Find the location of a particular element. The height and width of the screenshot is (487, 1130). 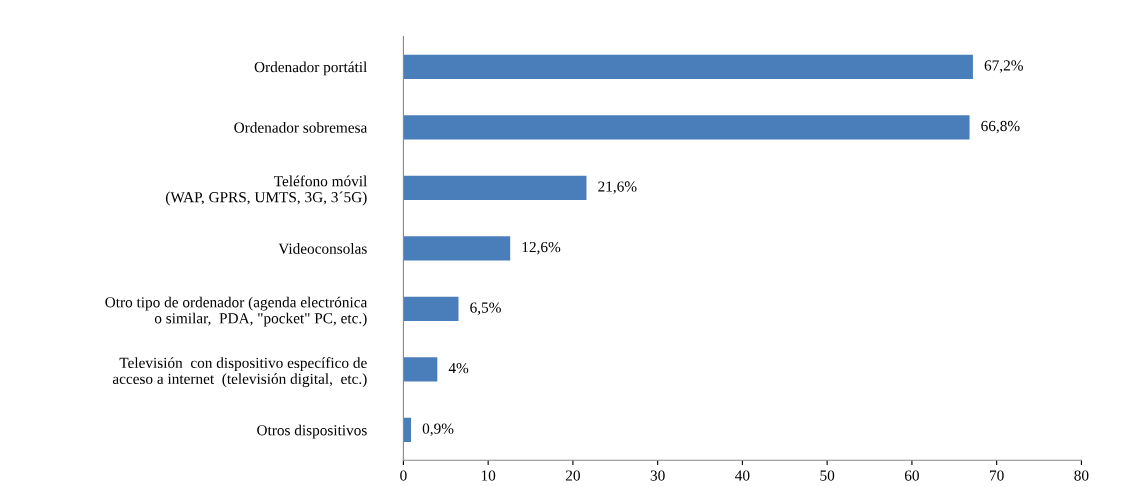

y-tick-label: Videoconsolas is located at coordinates (322, 248).